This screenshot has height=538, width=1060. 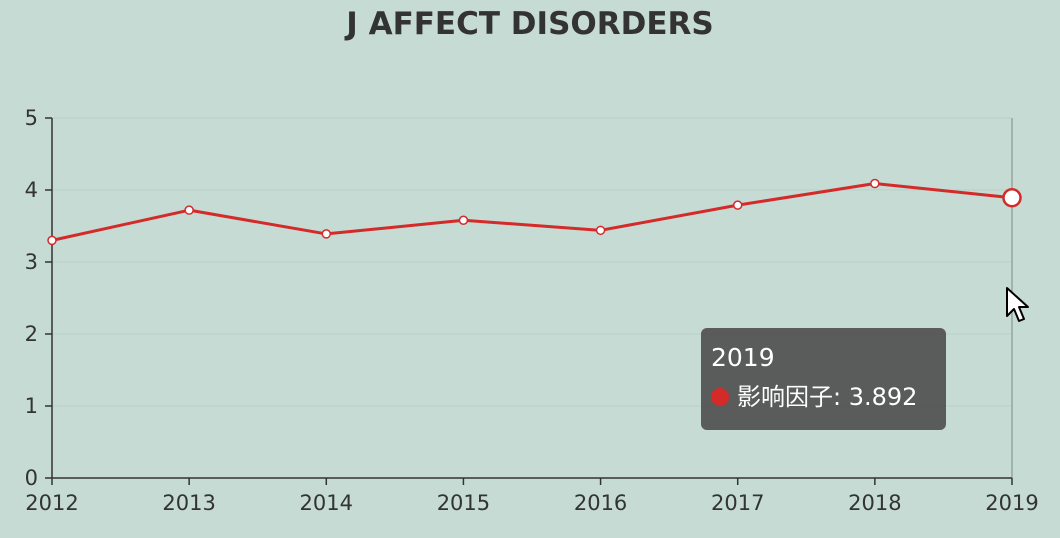 What do you see at coordinates (720, 397) in the screenshot?
I see `series-dot-icon` at bounding box center [720, 397].